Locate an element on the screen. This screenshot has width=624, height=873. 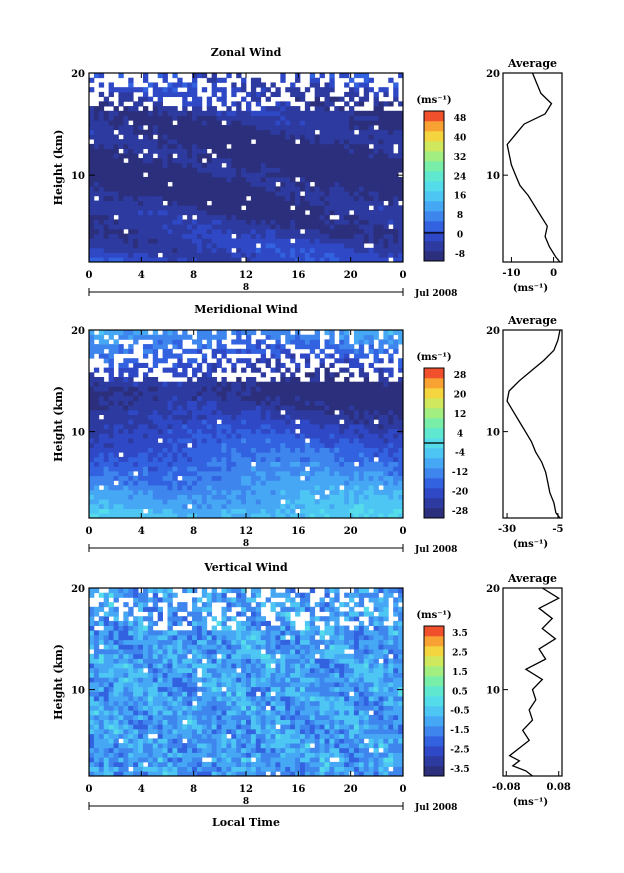
profile-line is located at coordinates (533, 167).